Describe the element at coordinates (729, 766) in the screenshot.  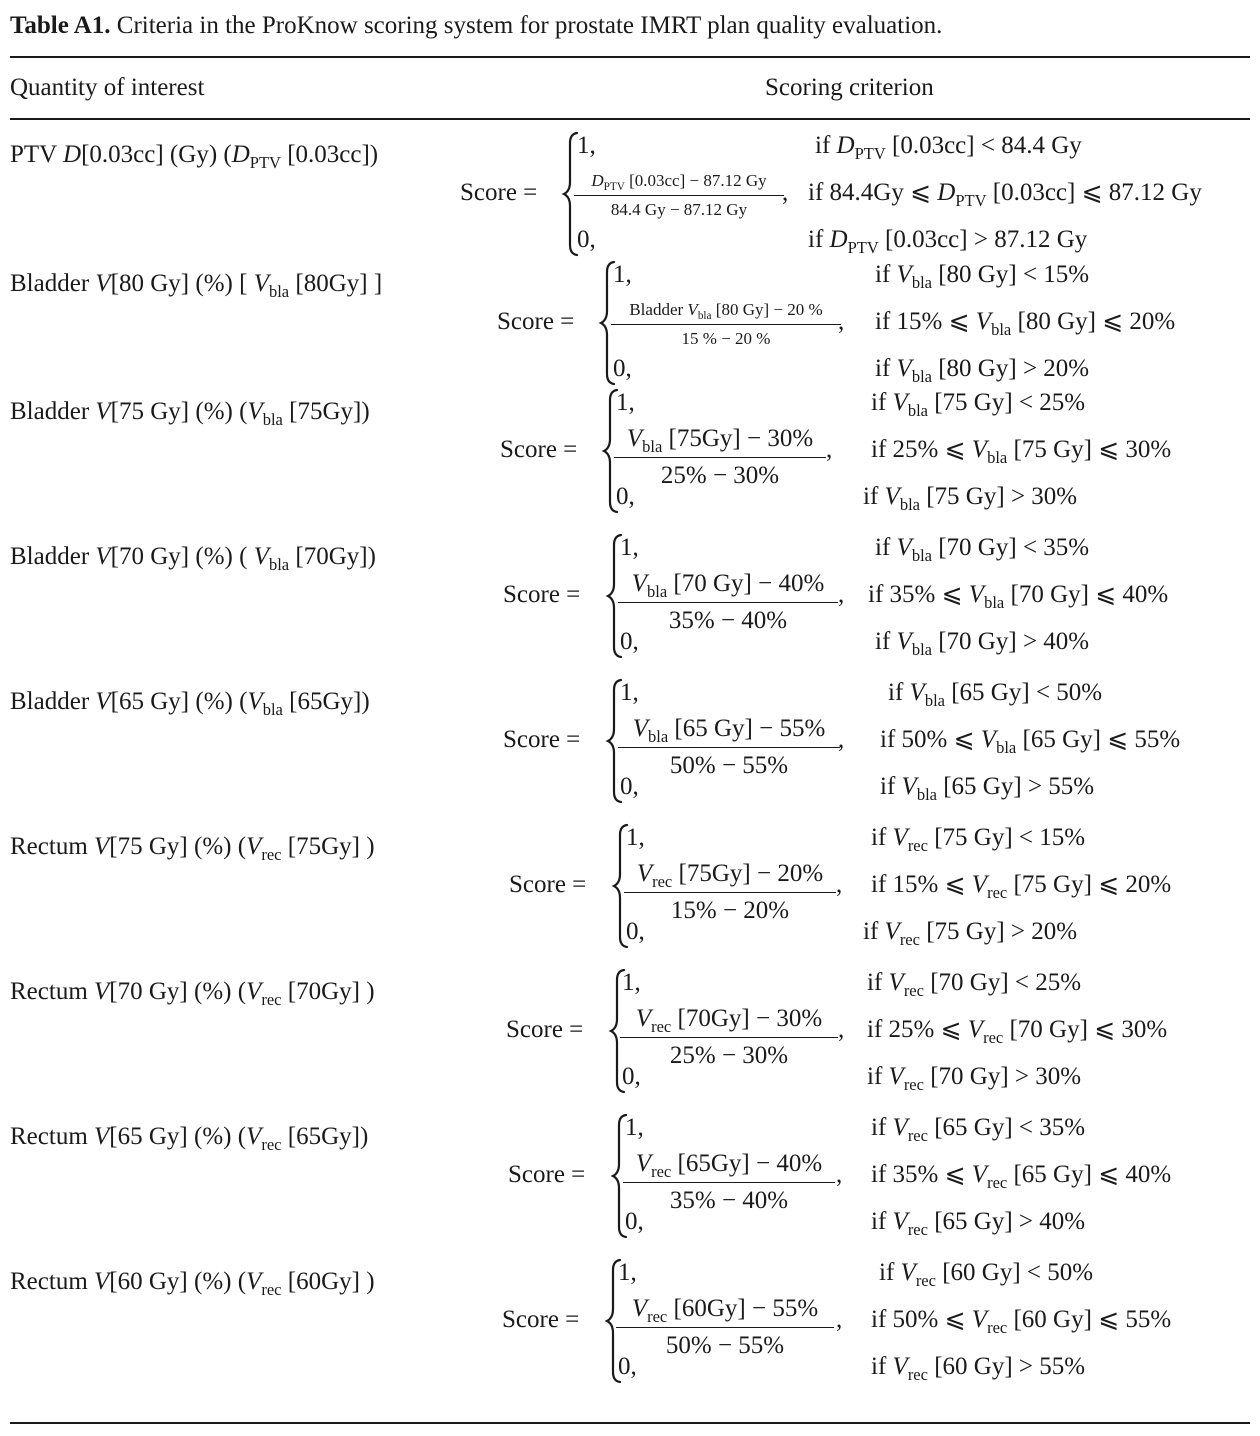
I see `fraction-denominator: 50% − 55%` at that location.